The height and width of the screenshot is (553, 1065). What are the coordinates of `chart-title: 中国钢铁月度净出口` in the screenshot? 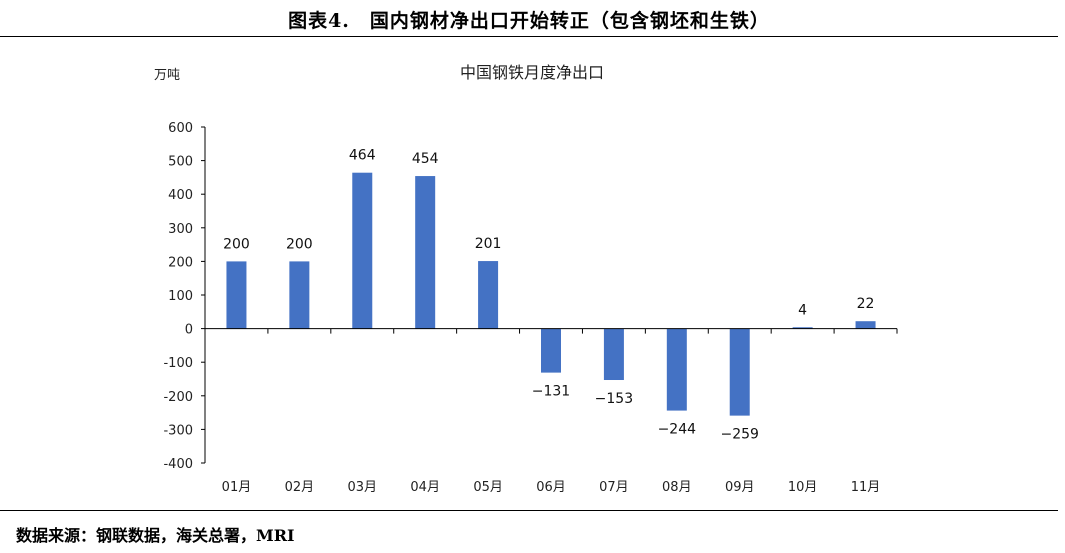 It's located at (532, 72).